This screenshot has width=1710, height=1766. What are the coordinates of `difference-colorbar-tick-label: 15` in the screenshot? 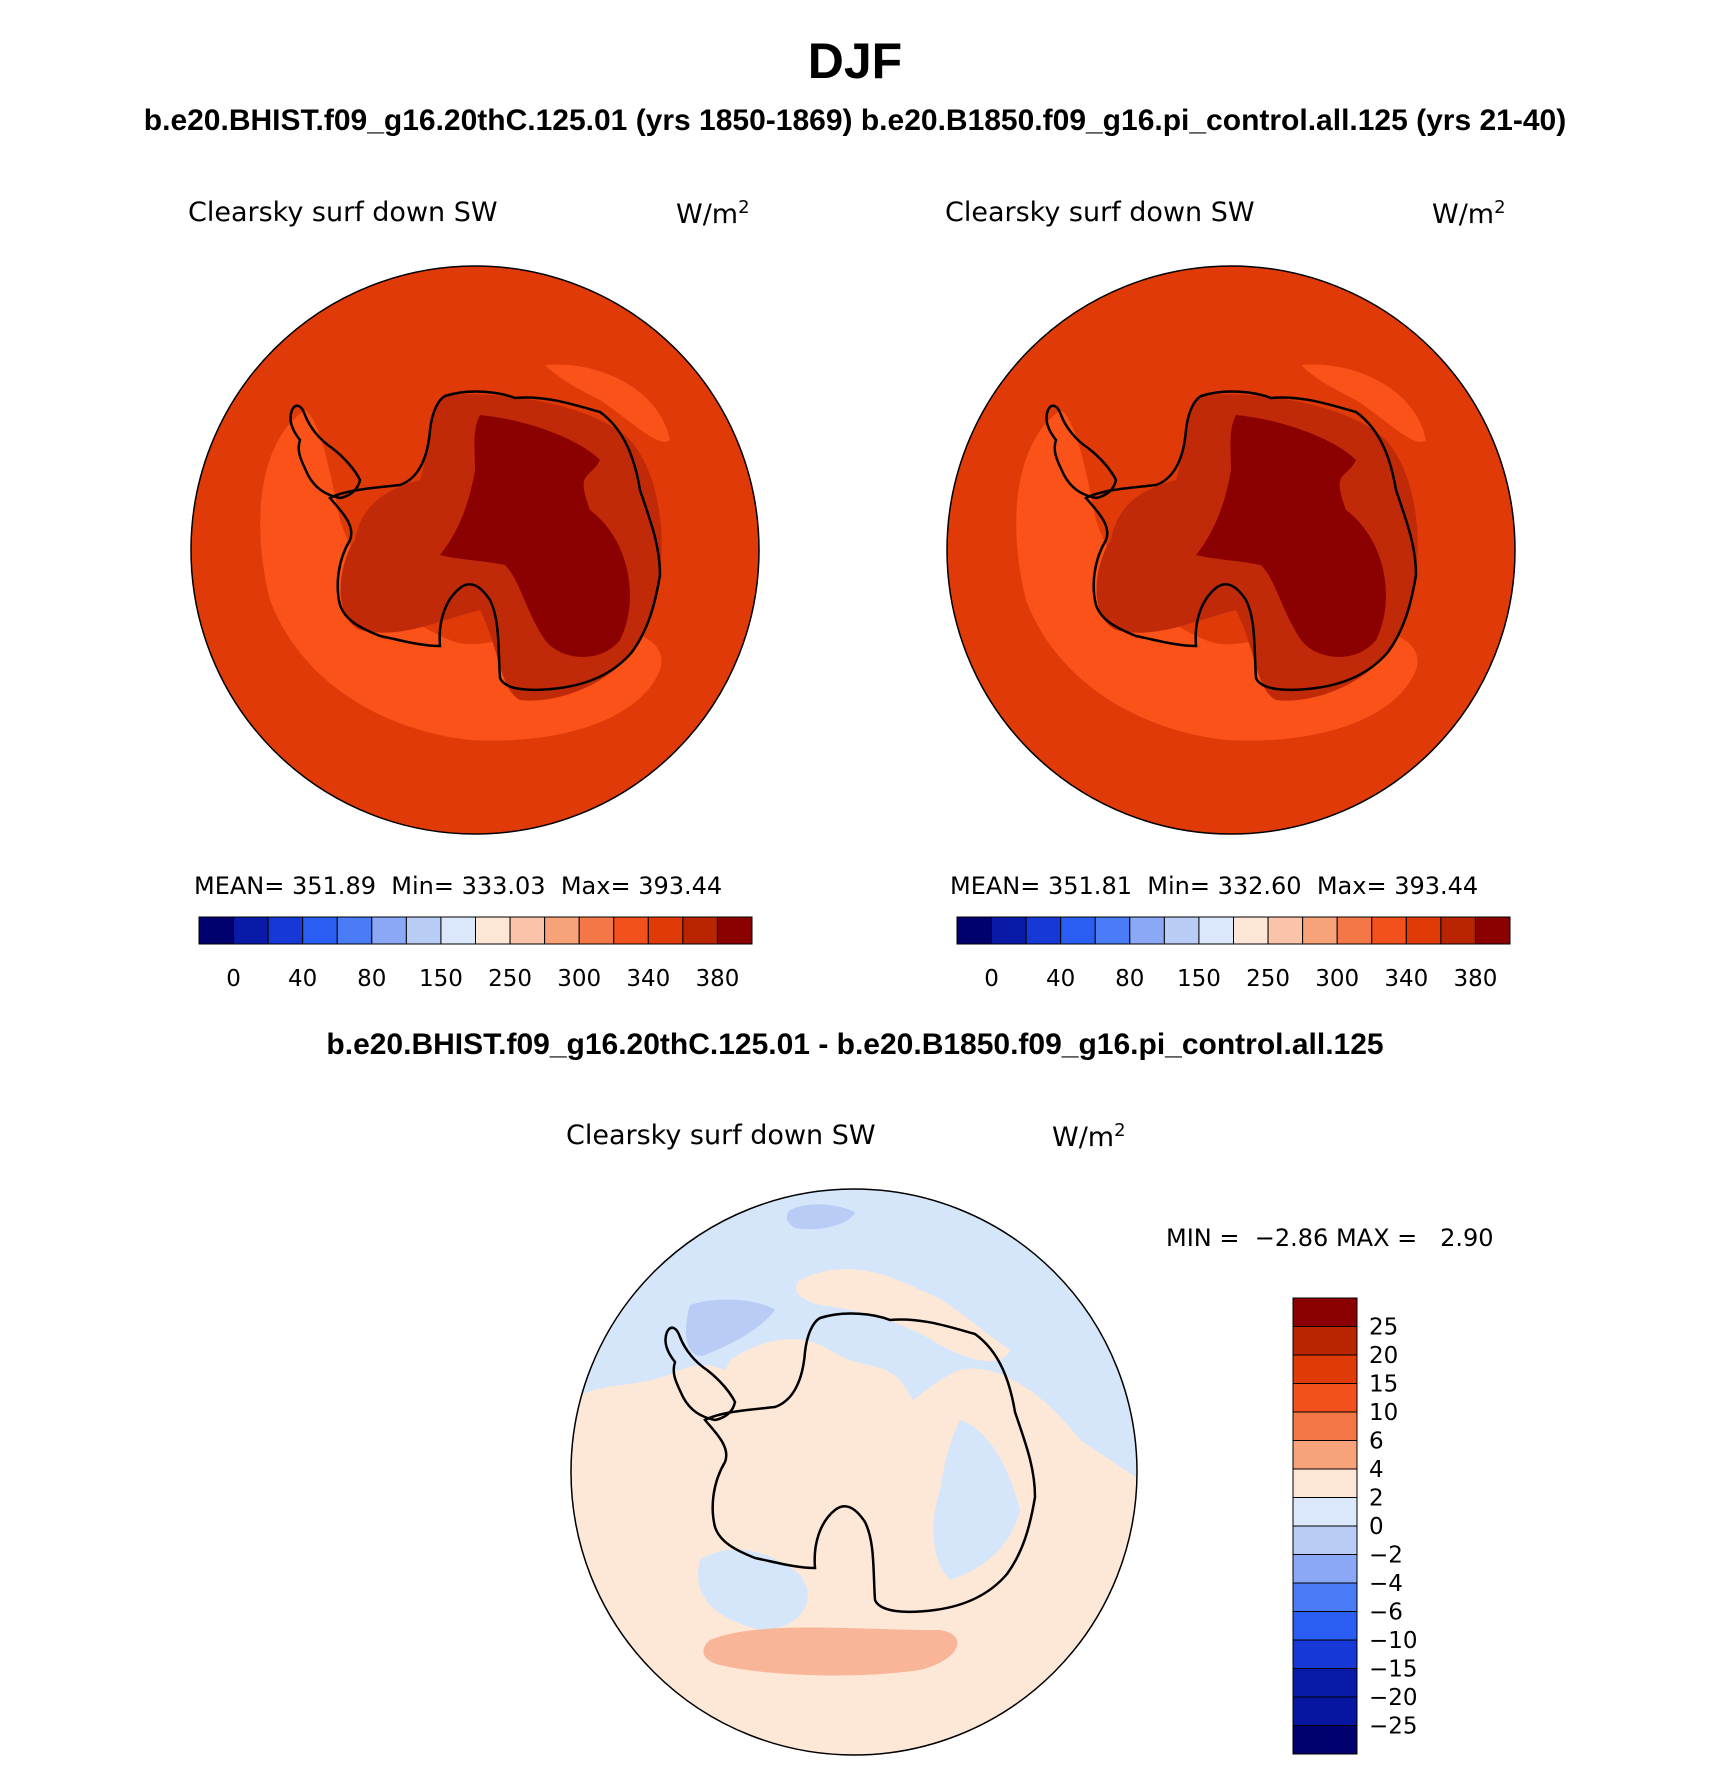 It's located at (1383, 1385).